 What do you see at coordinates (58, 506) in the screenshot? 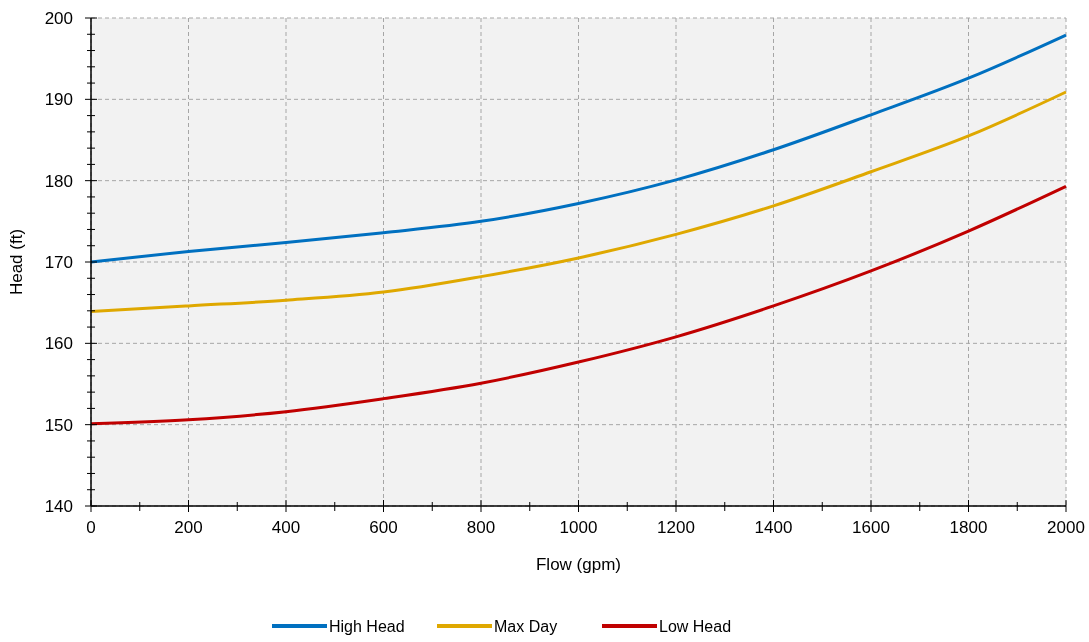
I see `y-tick-label: 140` at bounding box center [58, 506].